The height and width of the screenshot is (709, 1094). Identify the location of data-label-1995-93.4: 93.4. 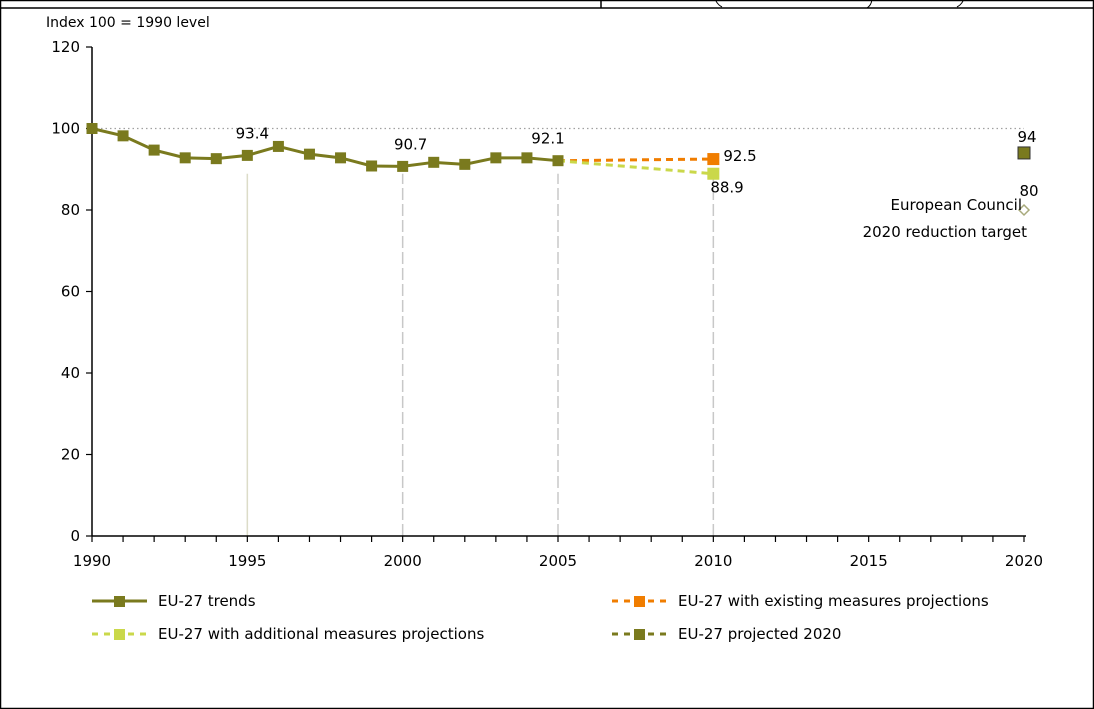
(252, 133).